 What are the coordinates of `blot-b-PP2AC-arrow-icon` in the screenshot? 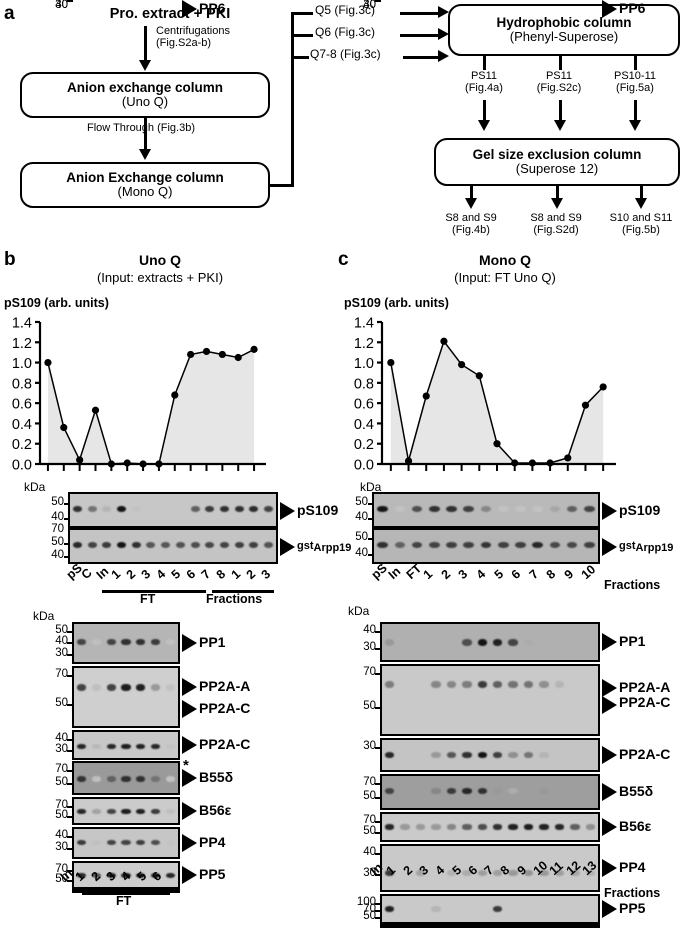 It's located at (189, 709).